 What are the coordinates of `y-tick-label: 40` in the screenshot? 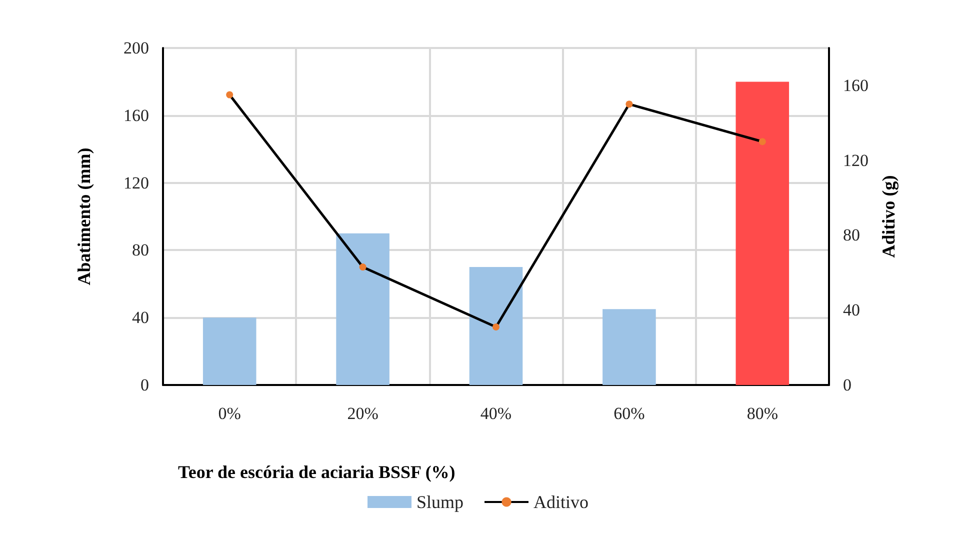 It's located at (140, 318).